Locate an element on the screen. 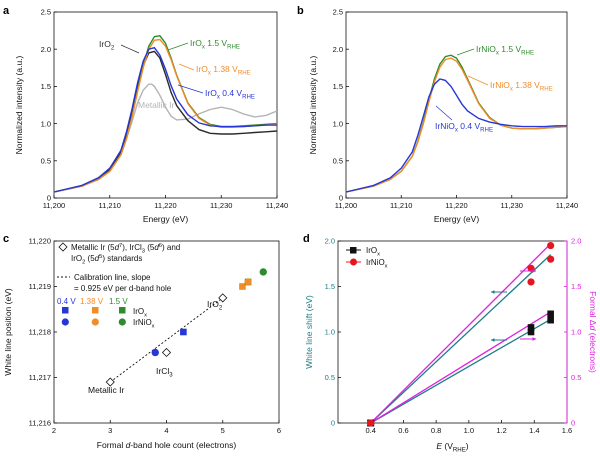 This screenshot has width=600, height=459. label-irniox-0-4v-part-2: 0.4 V is located at coordinates (469, 126).